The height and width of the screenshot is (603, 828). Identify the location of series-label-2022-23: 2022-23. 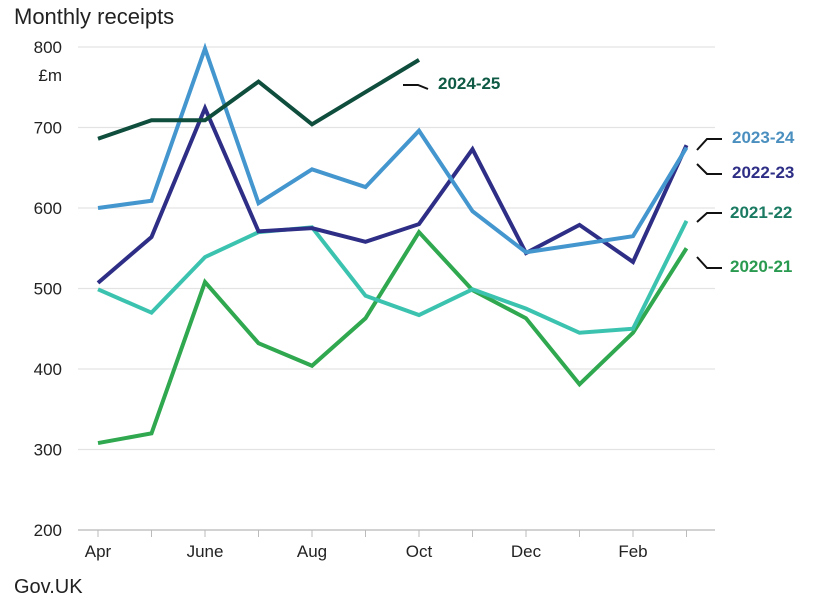
(763, 172).